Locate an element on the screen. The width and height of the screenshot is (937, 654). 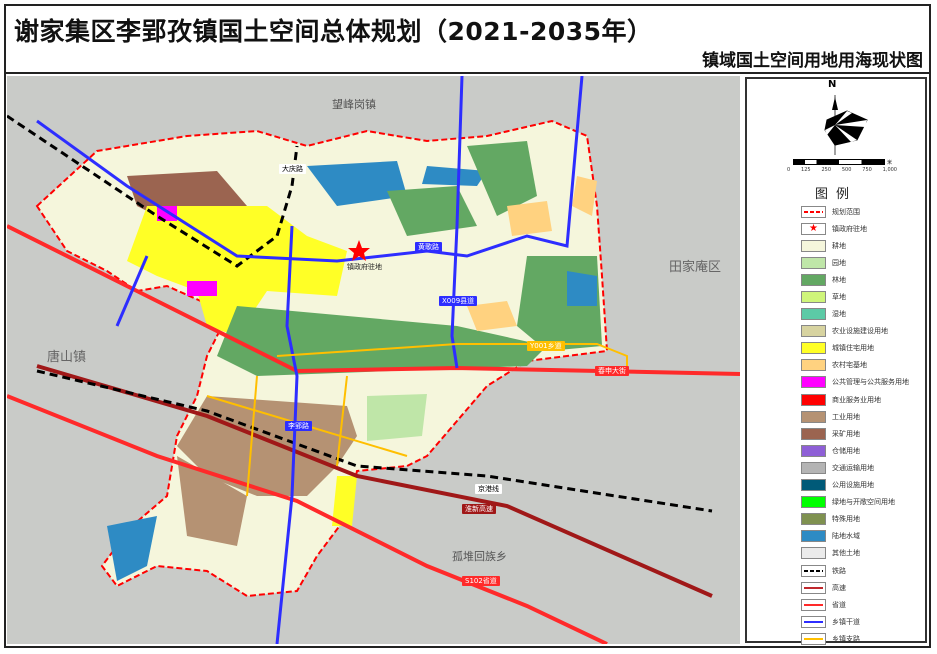
legend-item: 其他土地 is located at coordinates (855, 553).